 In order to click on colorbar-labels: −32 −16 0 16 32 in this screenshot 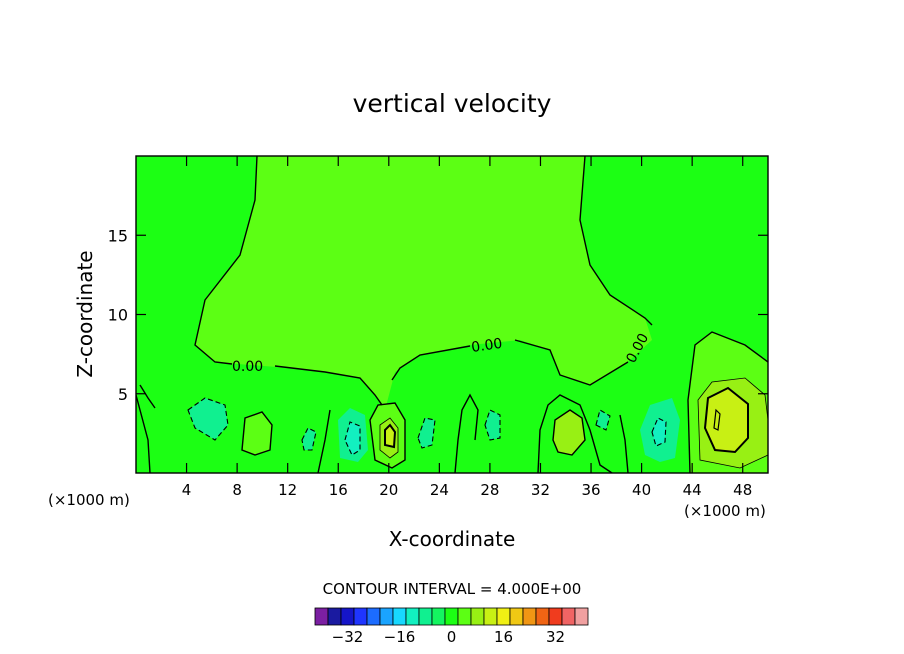, I will do `click(448, 637)`.